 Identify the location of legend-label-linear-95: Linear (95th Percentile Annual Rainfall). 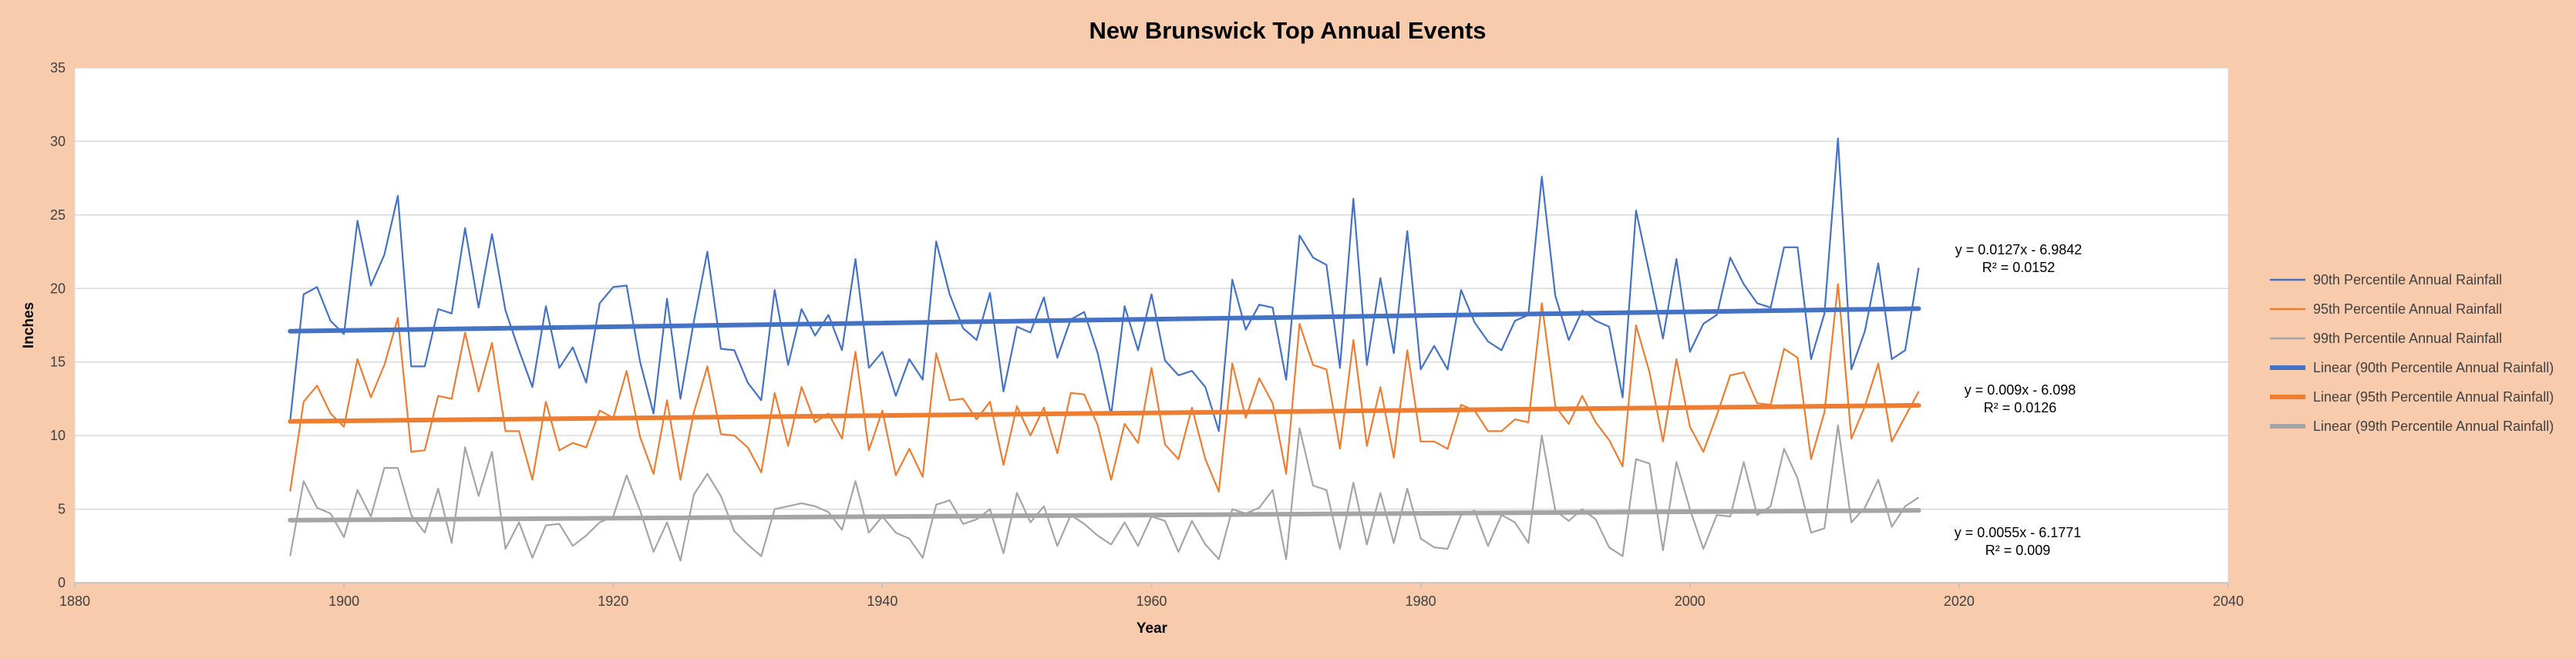
(2434, 397).